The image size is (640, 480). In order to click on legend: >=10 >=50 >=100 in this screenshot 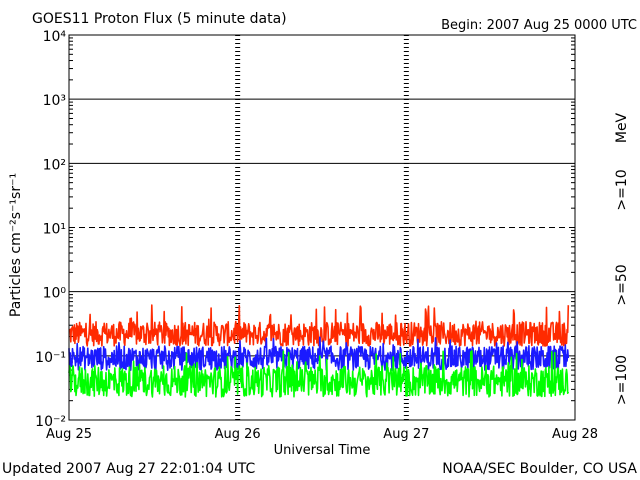, I will do `click(622, 287)`.